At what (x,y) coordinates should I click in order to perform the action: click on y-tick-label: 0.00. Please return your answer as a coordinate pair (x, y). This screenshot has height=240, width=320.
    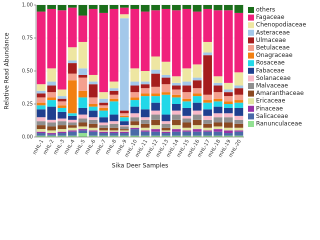
    Looking at the image, I should click on (27, 138).